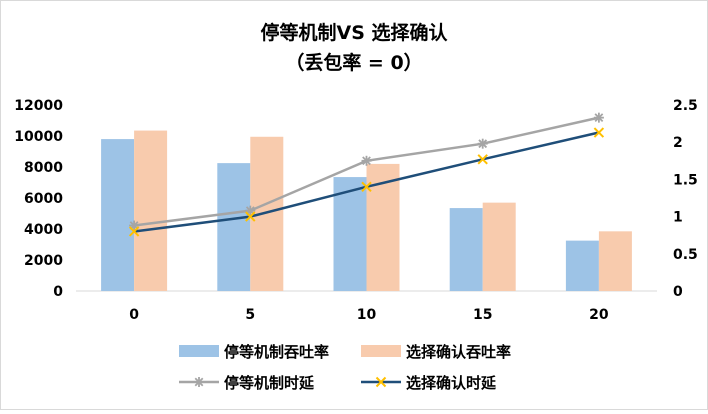 The image size is (708, 414). Describe the element at coordinates (458, 352) in the screenshot. I see `legend-label-1: 选择确认吞吐率` at that location.